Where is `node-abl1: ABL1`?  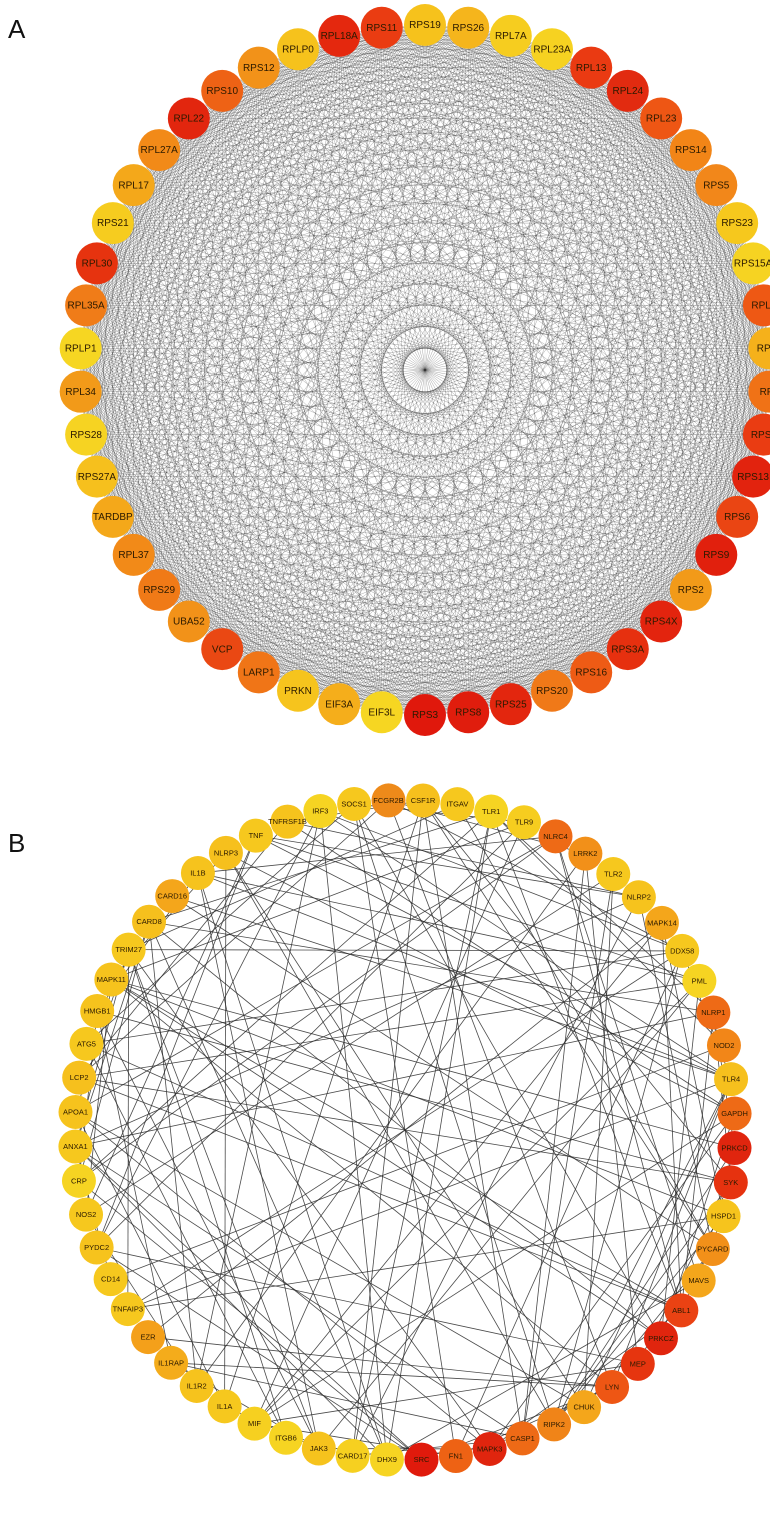
node-abl1: ABL1 is located at coordinates (681, 1310).